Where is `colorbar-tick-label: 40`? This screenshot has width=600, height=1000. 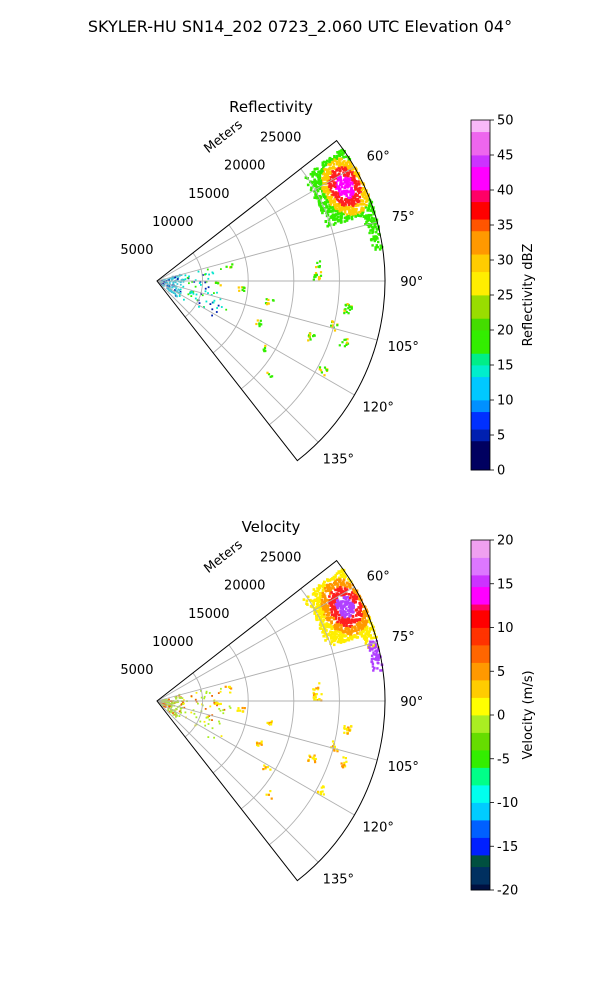 colorbar-tick-label: 40 is located at coordinates (505, 191).